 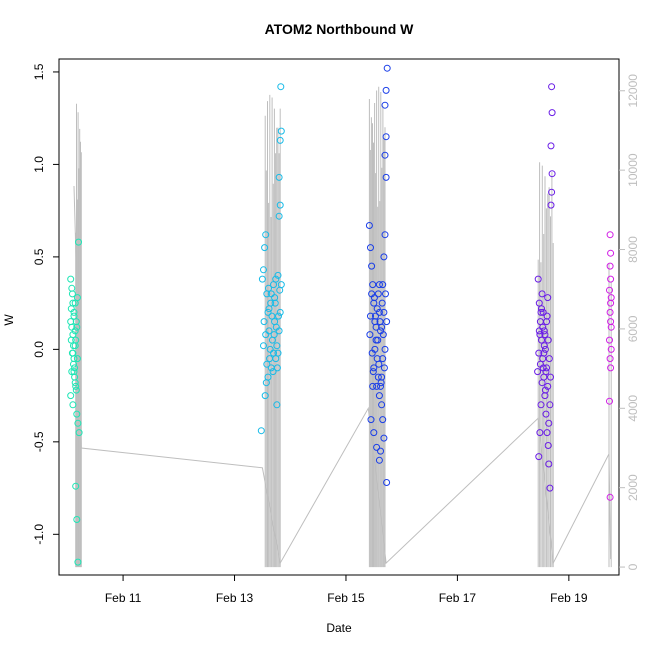 What do you see at coordinates (569, 598) in the screenshot?
I see `x-tick-label: Feb 19` at bounding box center [569, 598].